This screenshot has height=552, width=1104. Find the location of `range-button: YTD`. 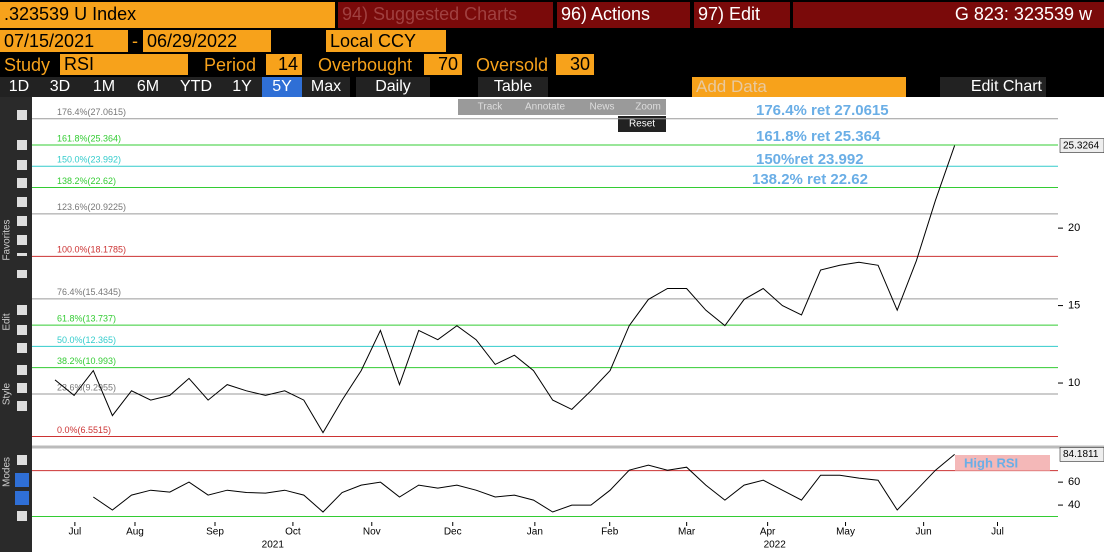

range-button: YTD is located at coordinates (196, 87).